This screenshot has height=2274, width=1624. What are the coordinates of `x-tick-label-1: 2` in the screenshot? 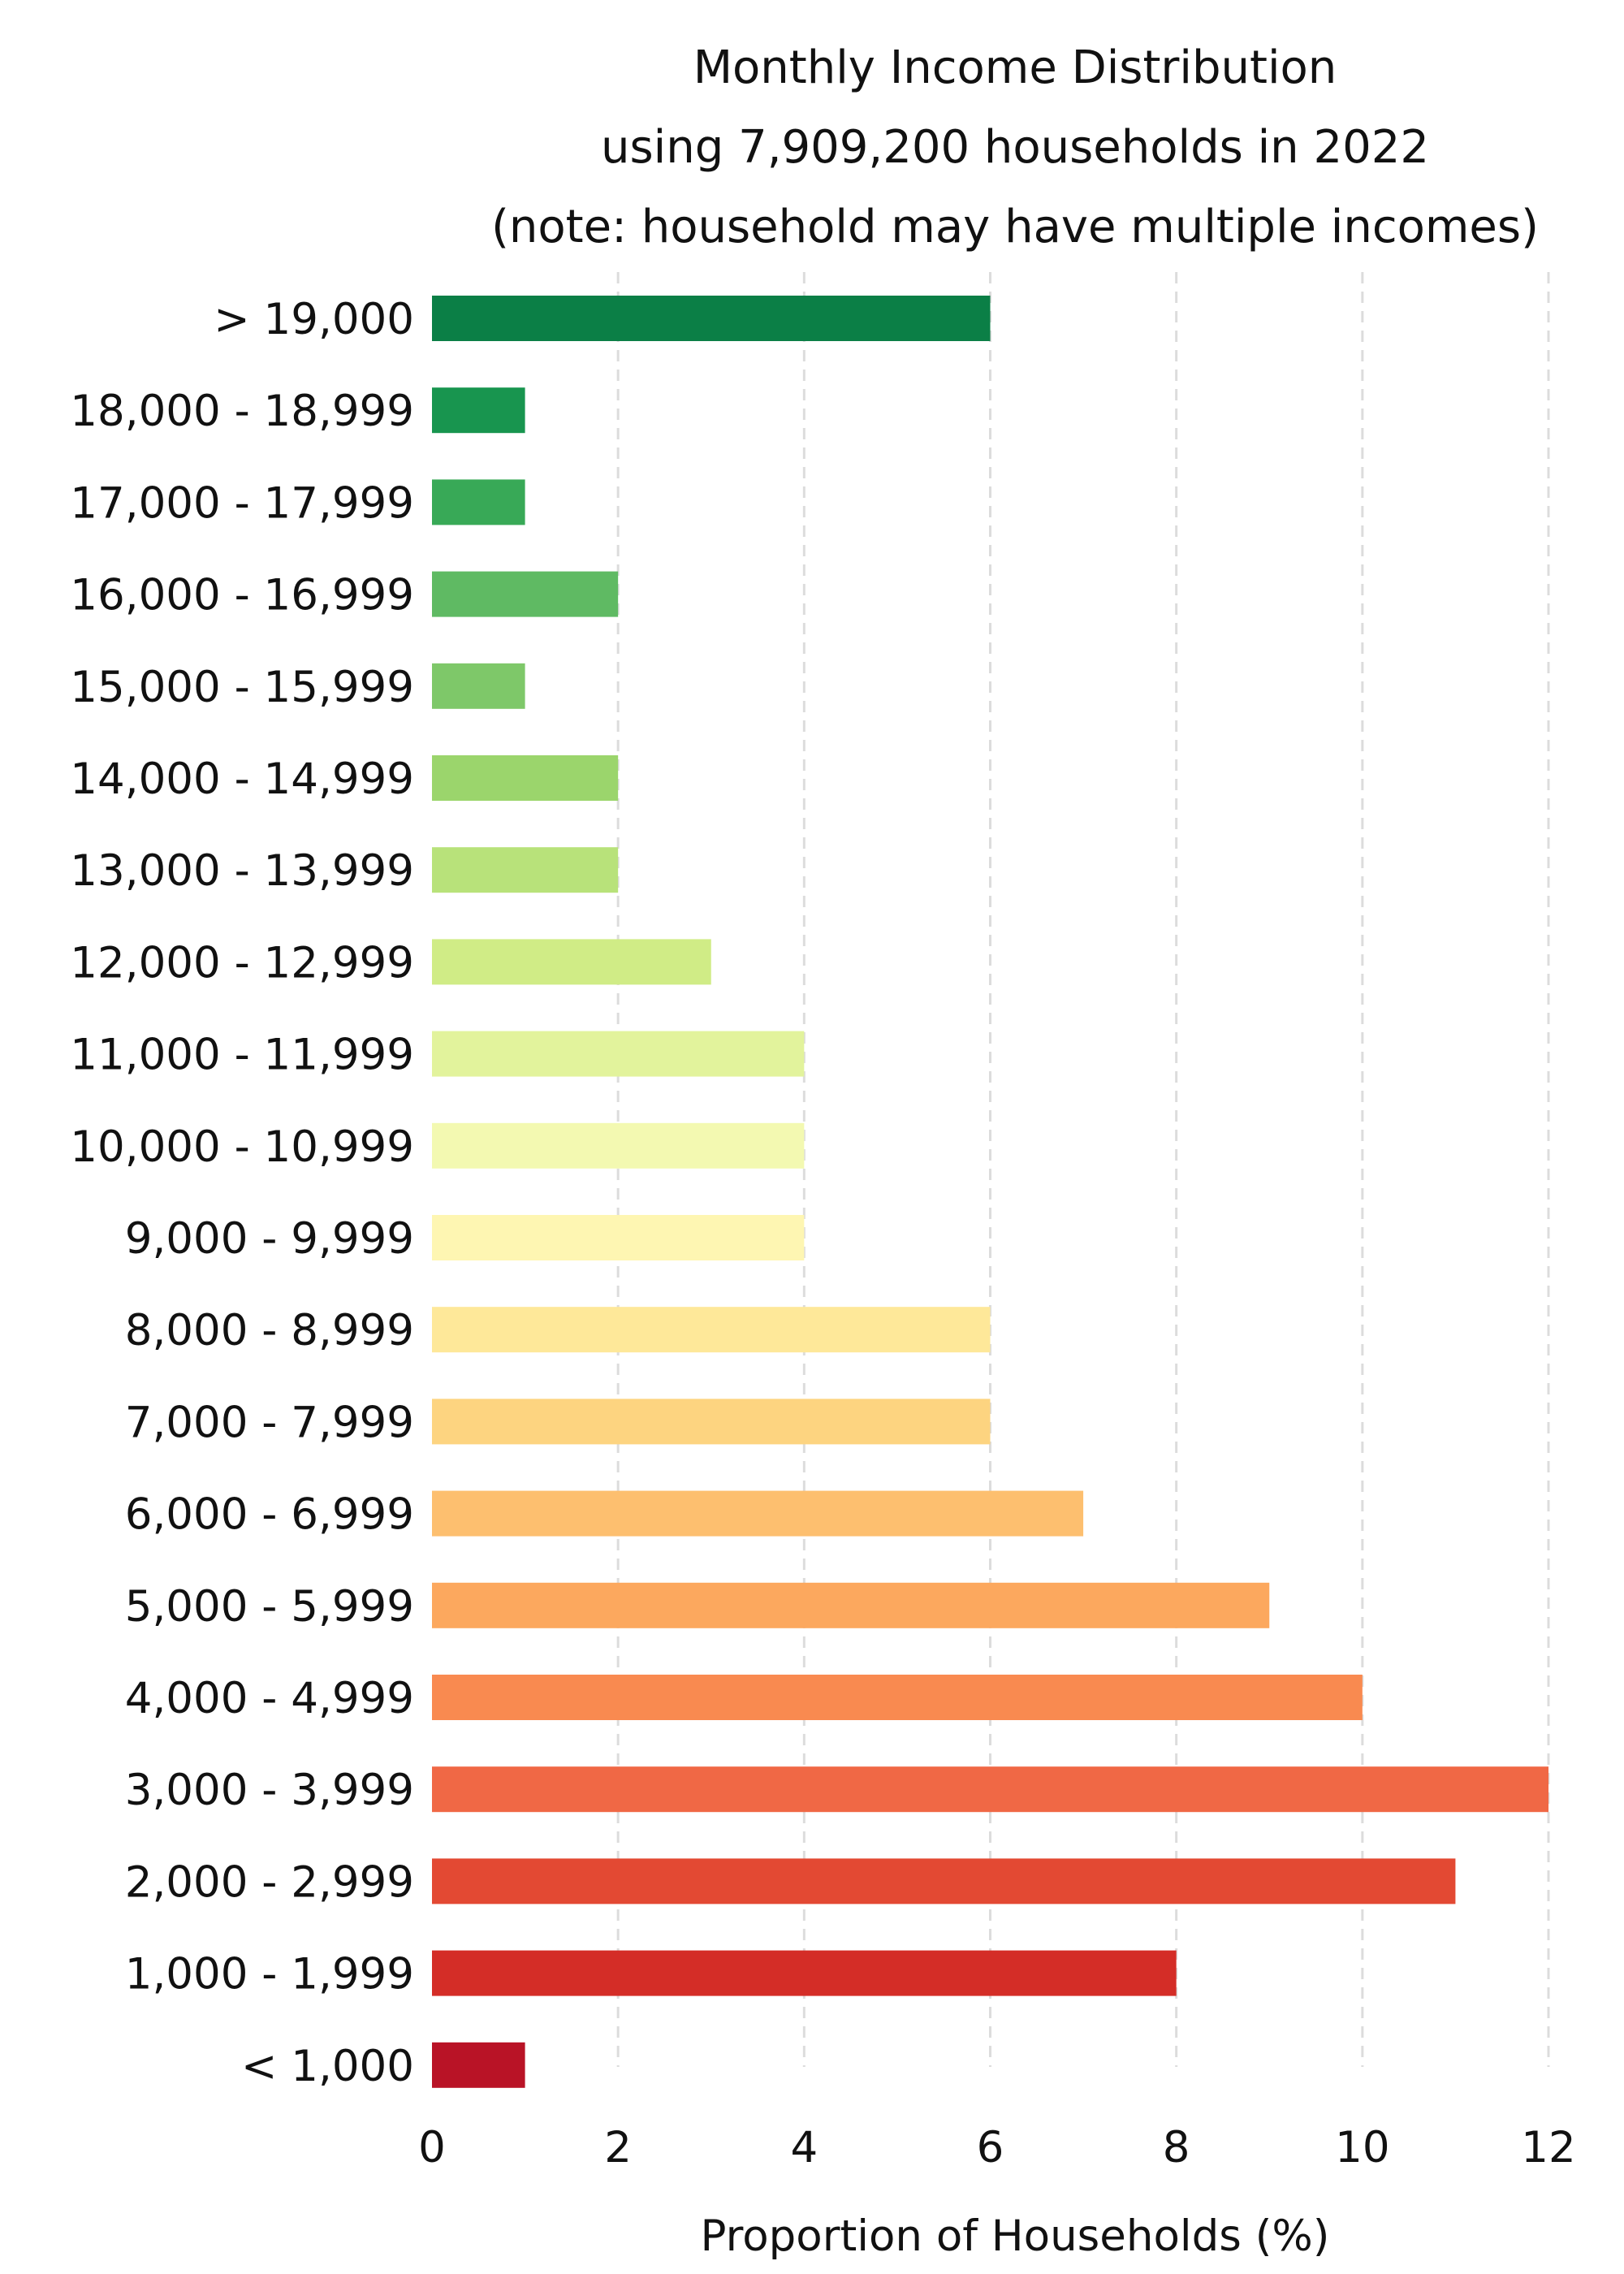 It's located at (618, 2147).